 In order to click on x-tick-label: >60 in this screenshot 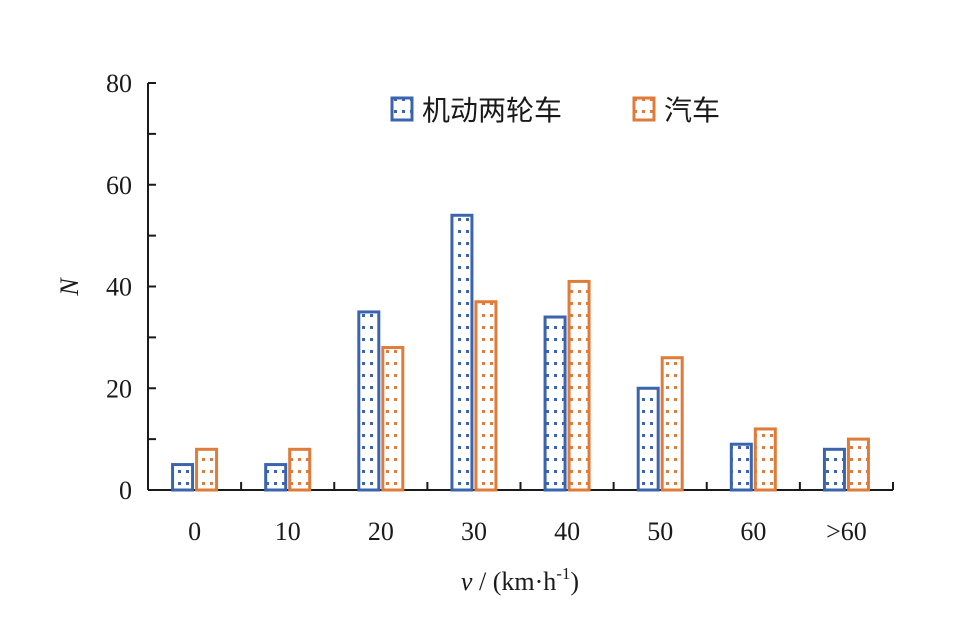, I will do `click(846, 531)`.